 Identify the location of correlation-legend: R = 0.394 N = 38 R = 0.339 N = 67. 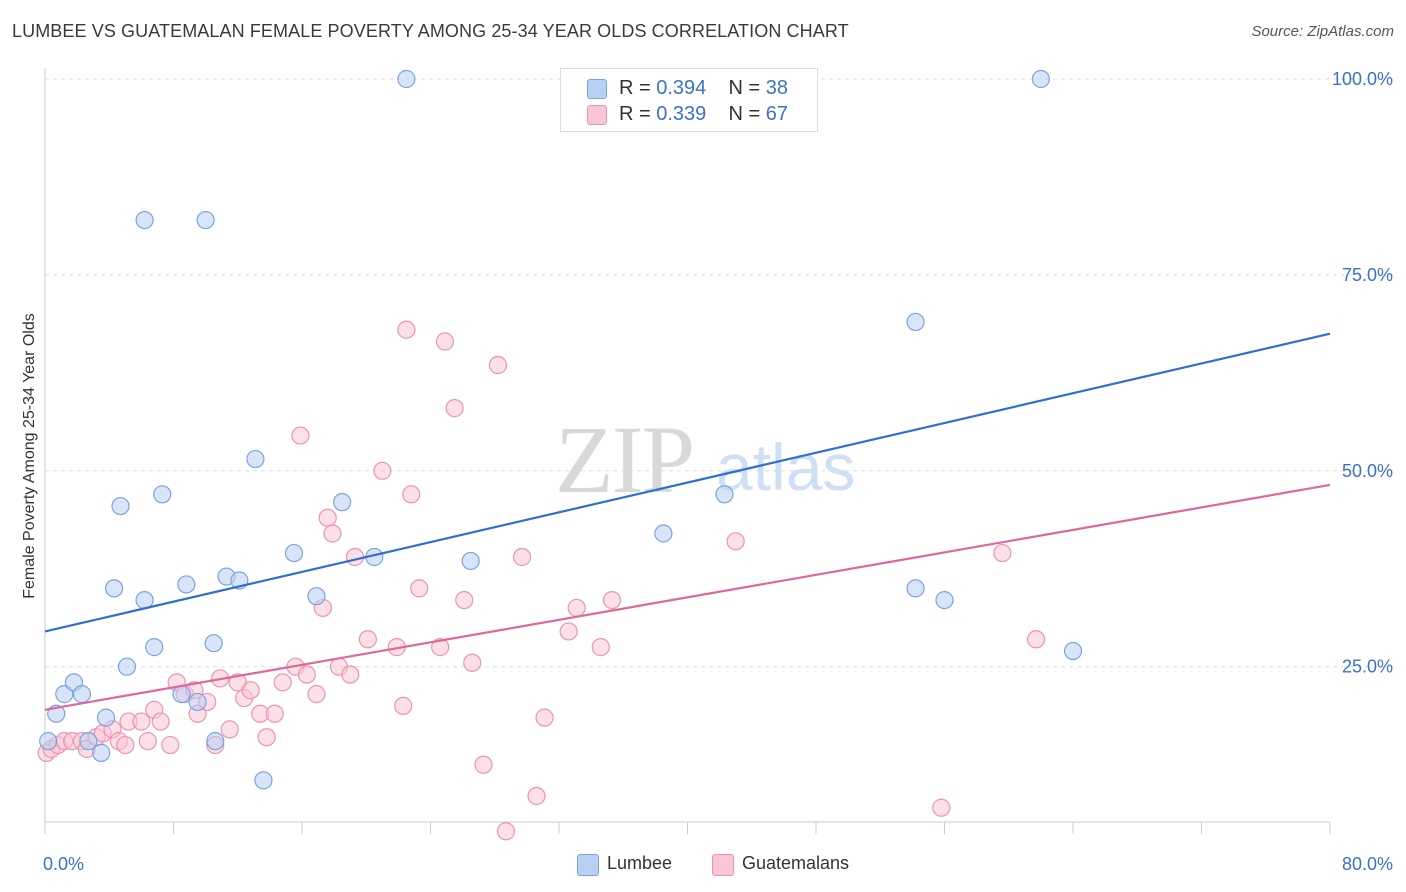
(689, 100).